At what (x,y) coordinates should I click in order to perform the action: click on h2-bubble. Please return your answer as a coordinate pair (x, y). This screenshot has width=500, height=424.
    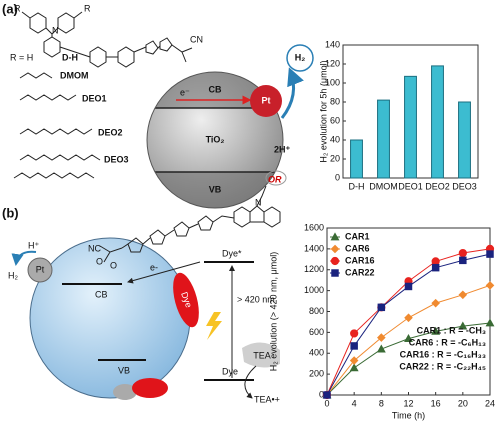
    Looking at the image, I should click on (300, 58).